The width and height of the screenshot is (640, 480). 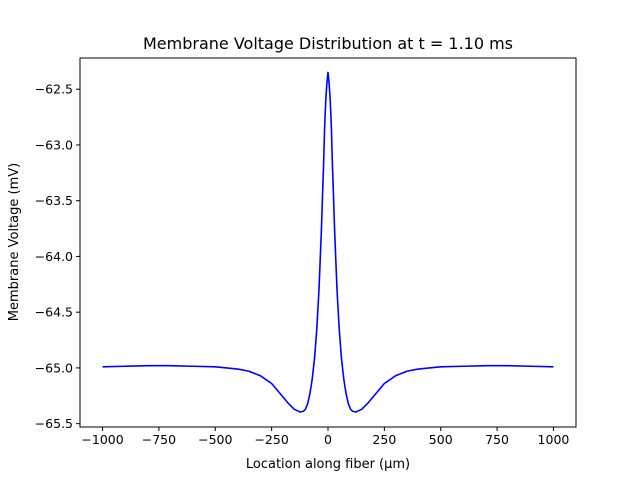 What do you see at coordinates (54, 312) in the screenshot?
I see `y-tick-label: −64.5` at bounding box center [54, 312].